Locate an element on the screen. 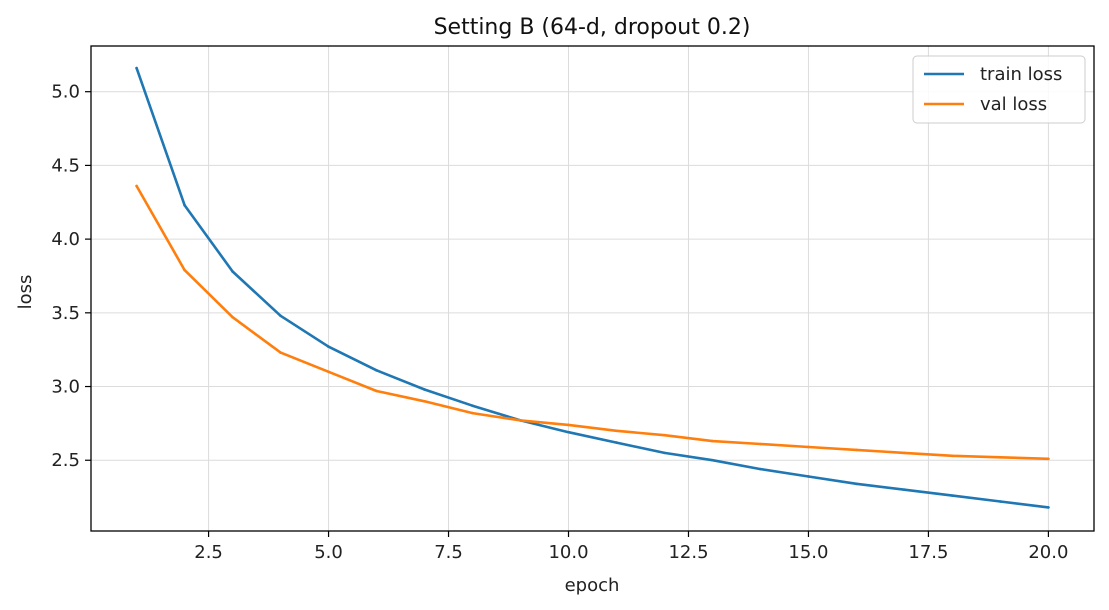  x-tick-label: 10.0 is located at coordinates (568, 552).